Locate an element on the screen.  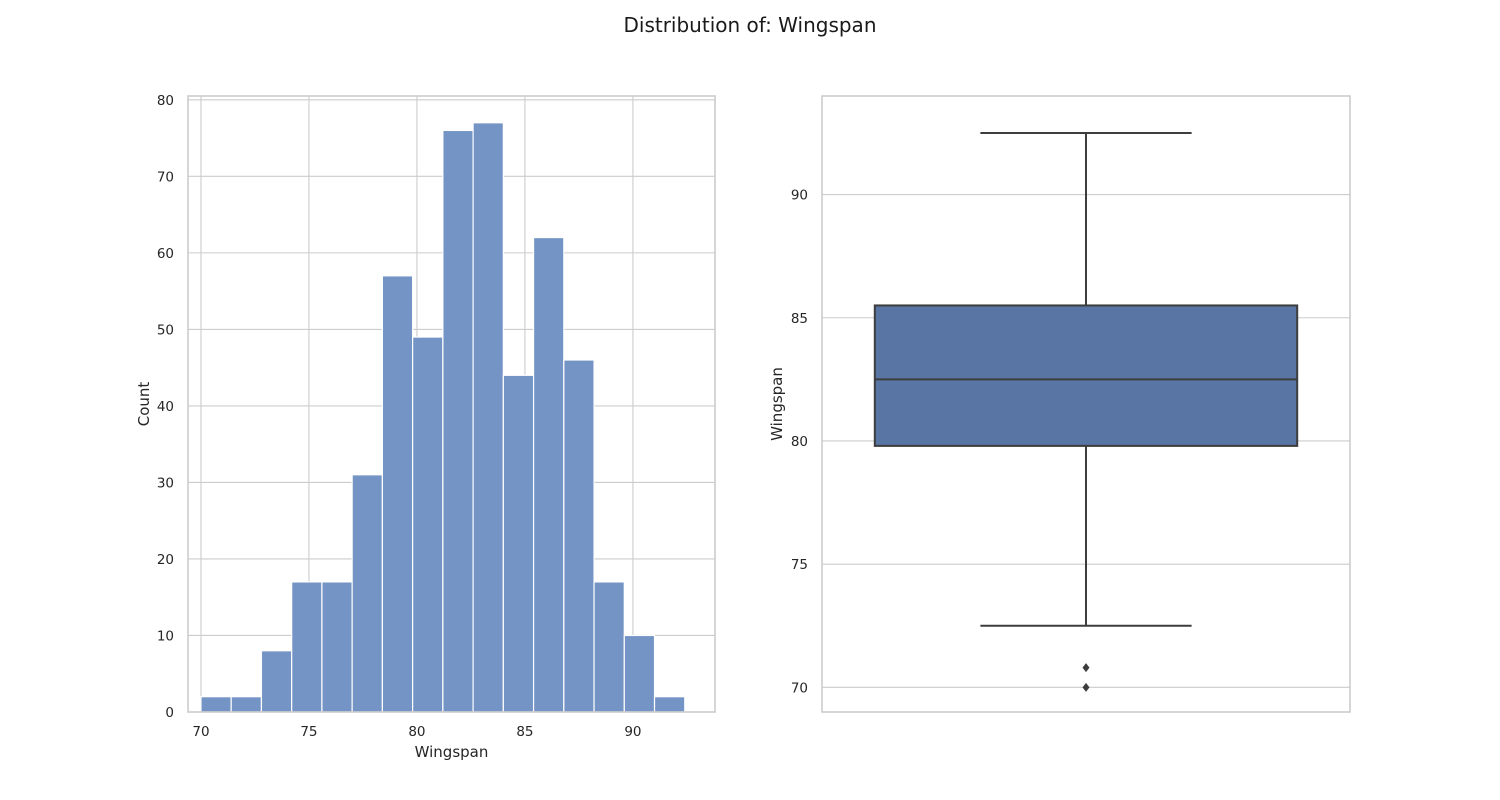
histogram-y-tick-label: 20 is located at coordinates (165, 560).